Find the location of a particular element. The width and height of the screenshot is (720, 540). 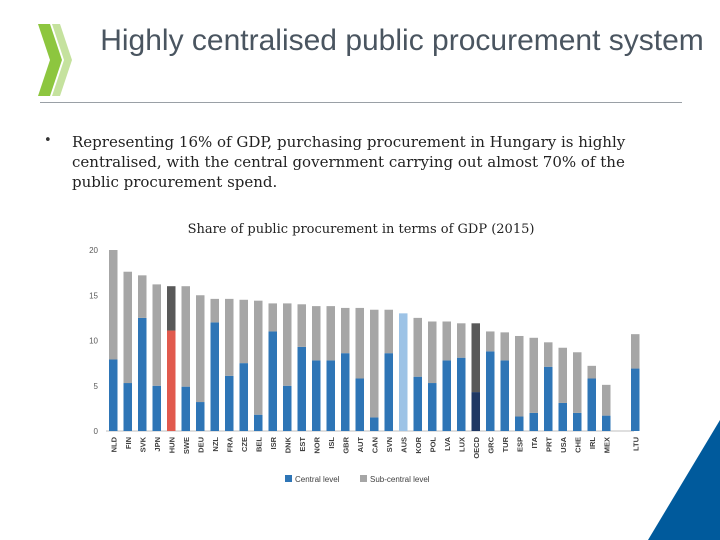

bar-subcentral-gbr is located at coordinates (345, 330).